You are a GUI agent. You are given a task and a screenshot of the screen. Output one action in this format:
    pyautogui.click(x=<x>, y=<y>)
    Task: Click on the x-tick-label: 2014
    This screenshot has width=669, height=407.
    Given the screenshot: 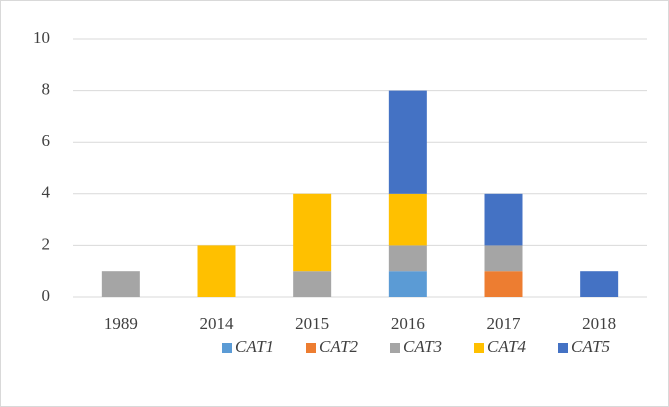 What is the action you would take?
    pyautogui.click(x=217, y=323)
    